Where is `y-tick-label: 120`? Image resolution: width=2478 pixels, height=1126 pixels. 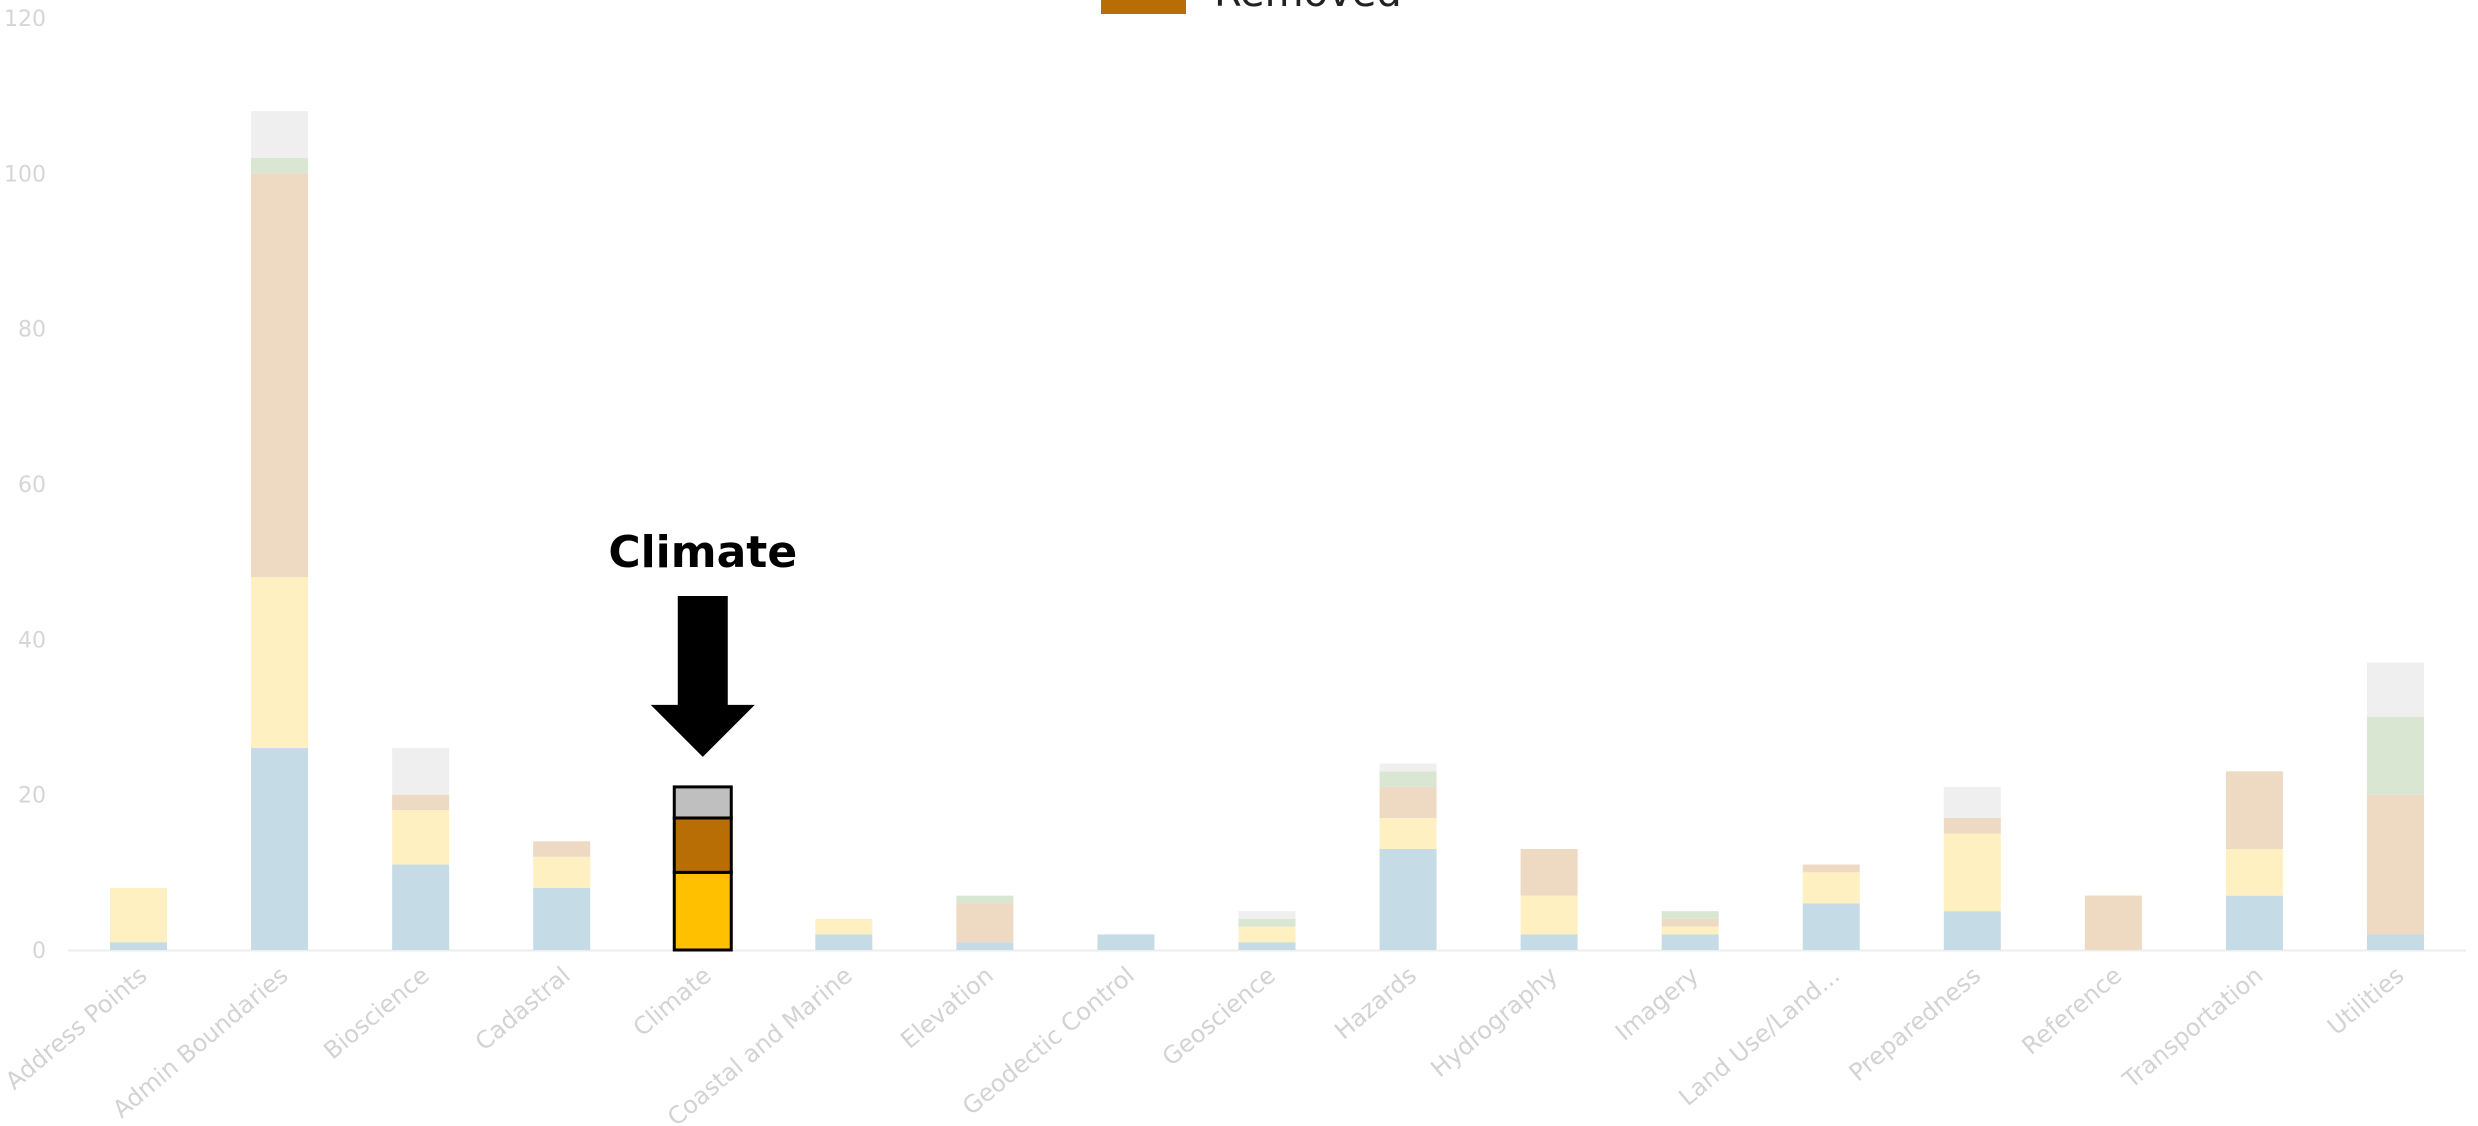 y-tick-label: 120 is located at coordinates (25, 19).